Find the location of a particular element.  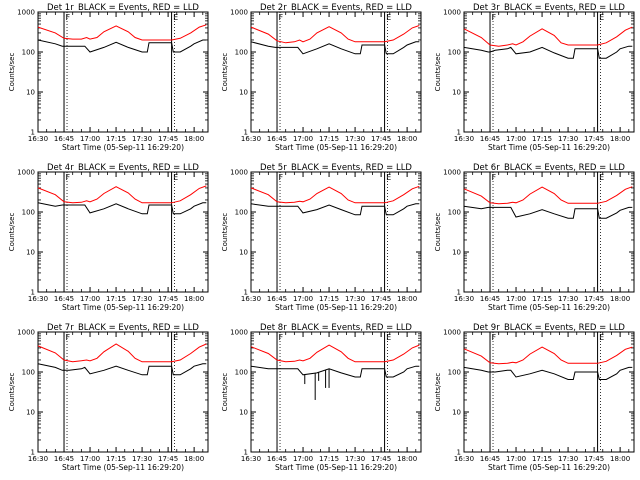

panel-title: Det 3r_BLACK = Events, RED = LLD is located at coordinates (549, 8).